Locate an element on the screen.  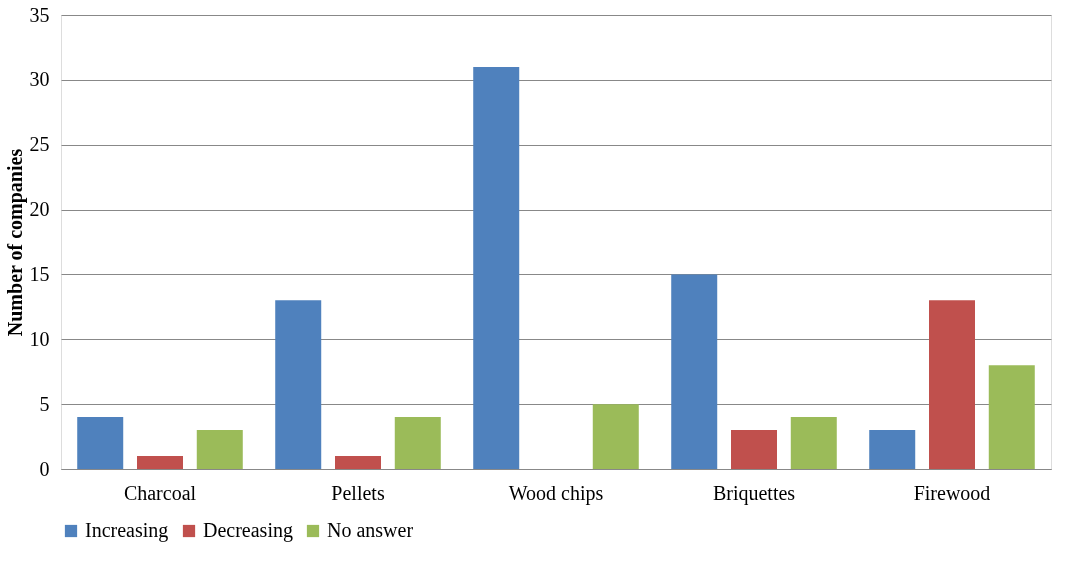
legend-label: No answer is located at coordinates (370, 530).